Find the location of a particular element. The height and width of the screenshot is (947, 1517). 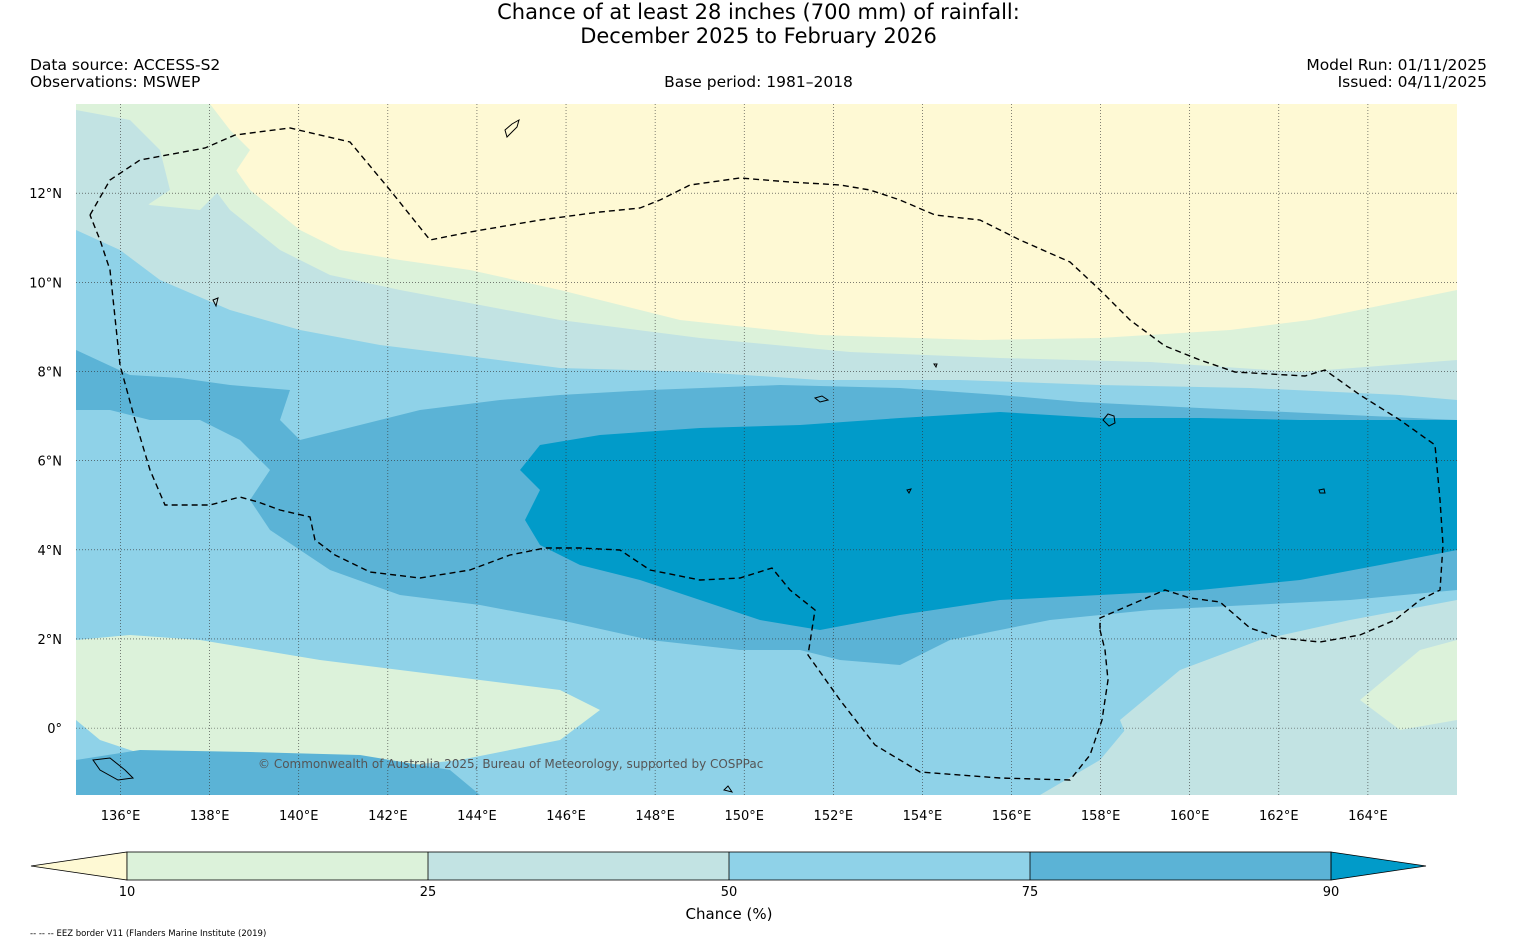

longitude-label: 162°E is located at coordinates (1279, 816).